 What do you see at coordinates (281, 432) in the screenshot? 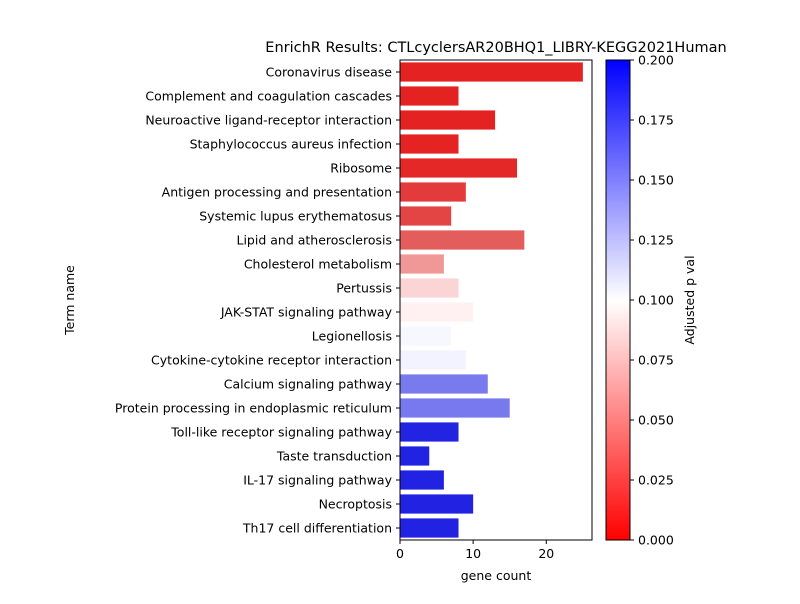
I see `y-tick-label: Toll-like receptor signaling pathway` at bounding box center [281, 432].